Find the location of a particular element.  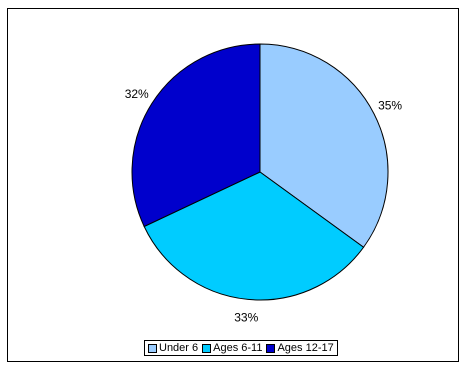

legend: Under 6 Ages 6-11 Ages 12-17 is located at coordinates (241, 348).